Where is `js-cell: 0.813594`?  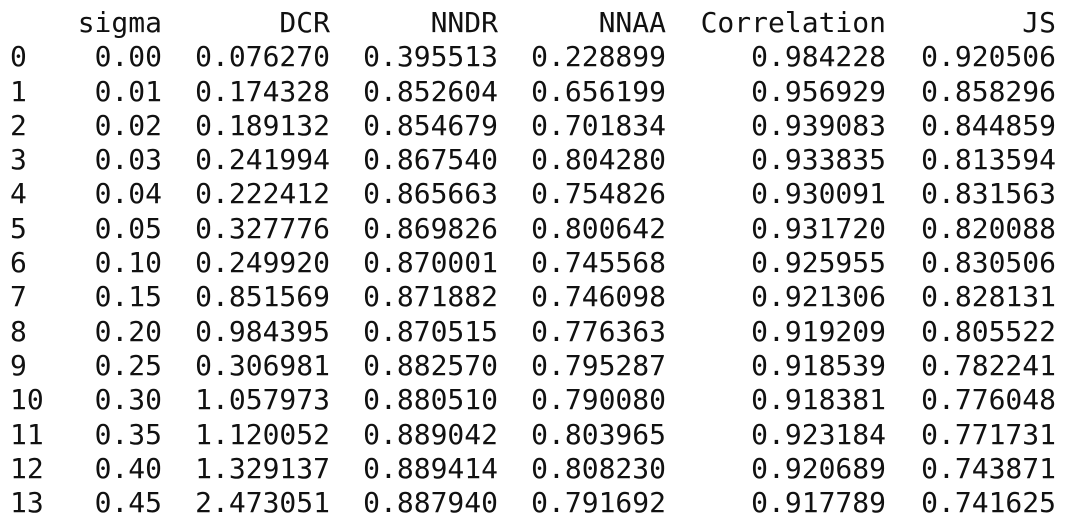
js-cell: 0.813594 is located at coordinates (988, 160).